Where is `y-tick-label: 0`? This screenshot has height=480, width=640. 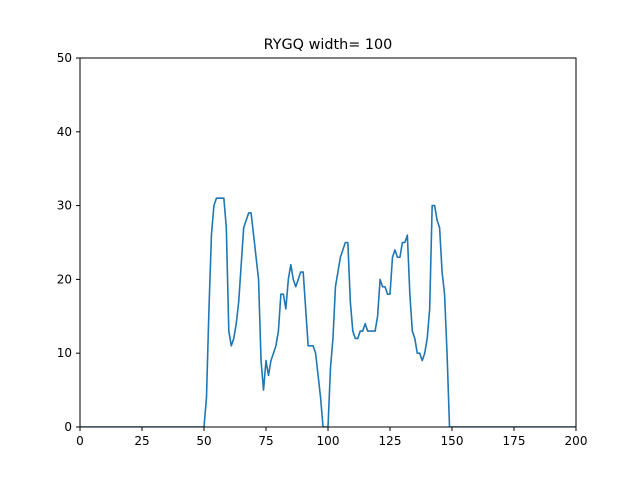
y-tick-label: 0 is located at coordinates (68, 427).